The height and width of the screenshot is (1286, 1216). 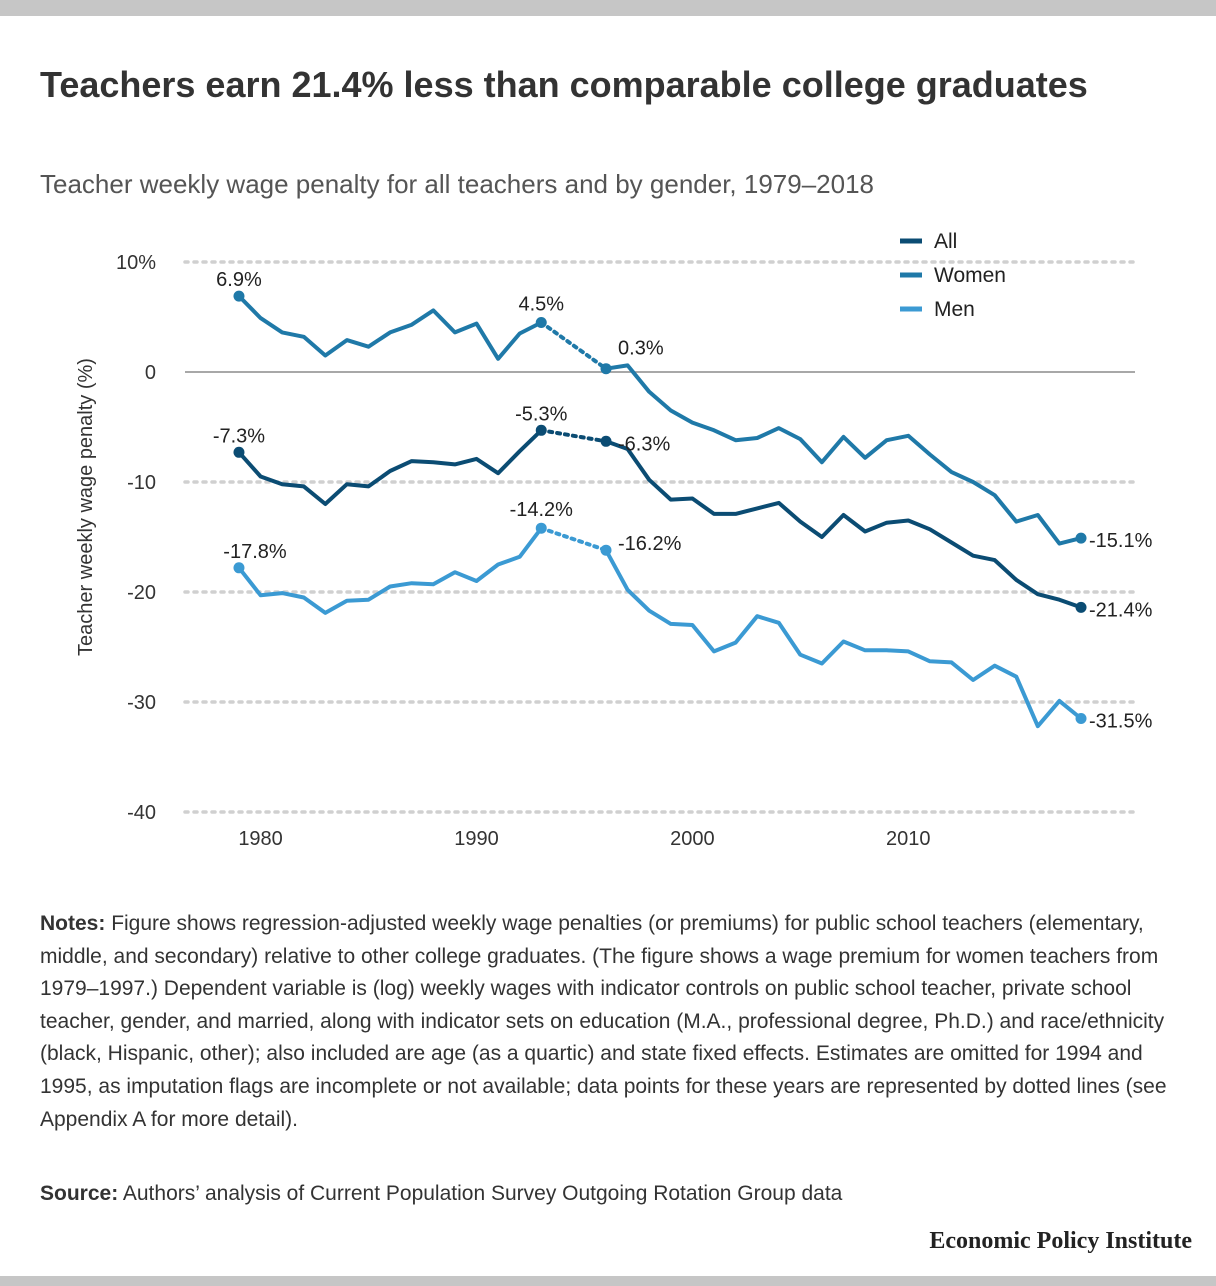 I want to click on series-gap-dotted-men, so click(x=573, y=539).